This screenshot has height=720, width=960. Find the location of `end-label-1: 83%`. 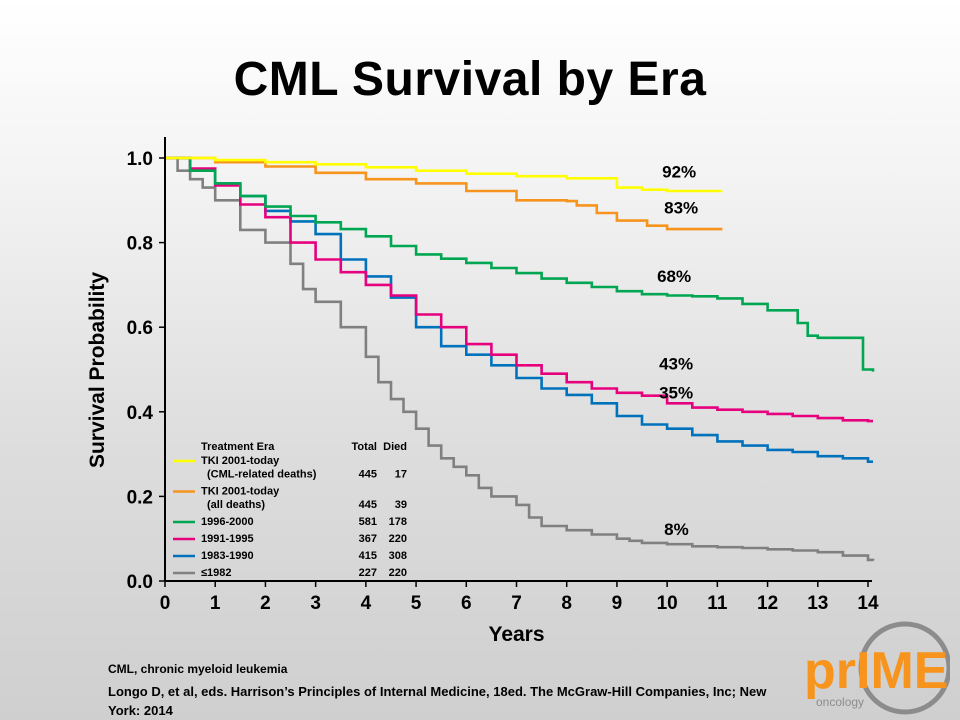

end-label-1: 83% is located at coordinates (681, 208).